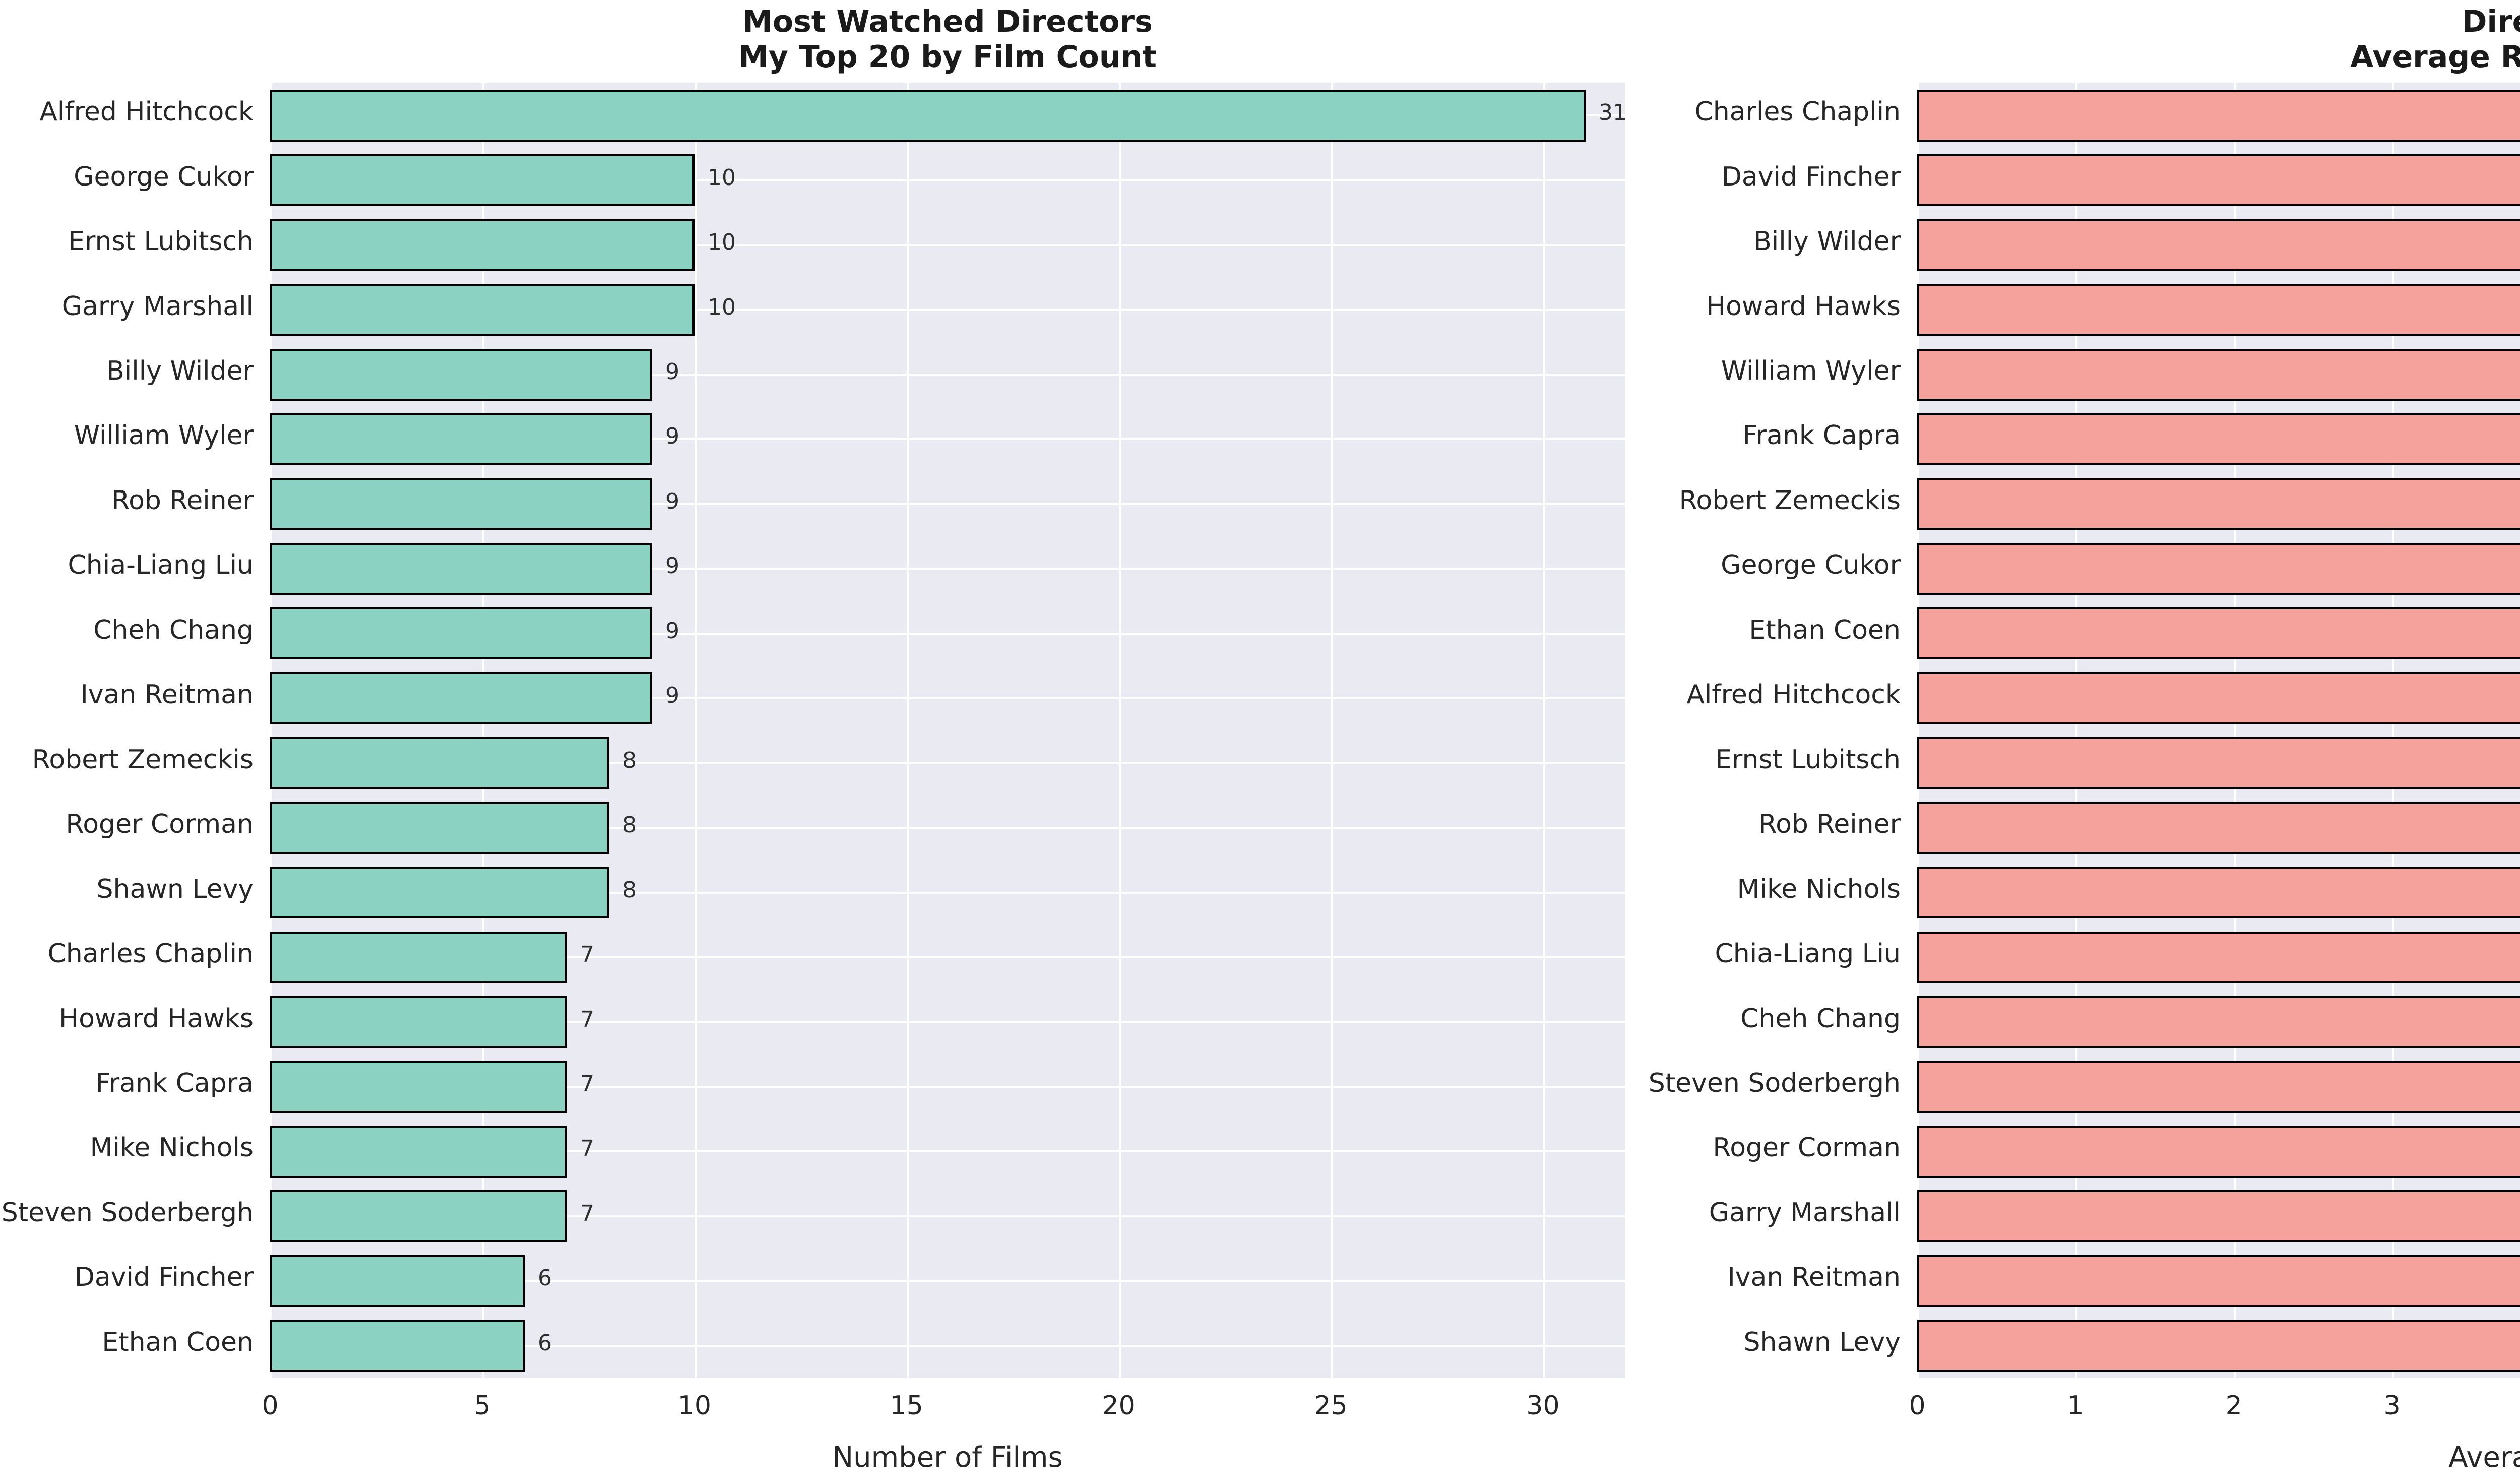 The height and width of the screenshot is (1477, 2520). I want to click on category-label: Cheh Chang, so click(173, 630).